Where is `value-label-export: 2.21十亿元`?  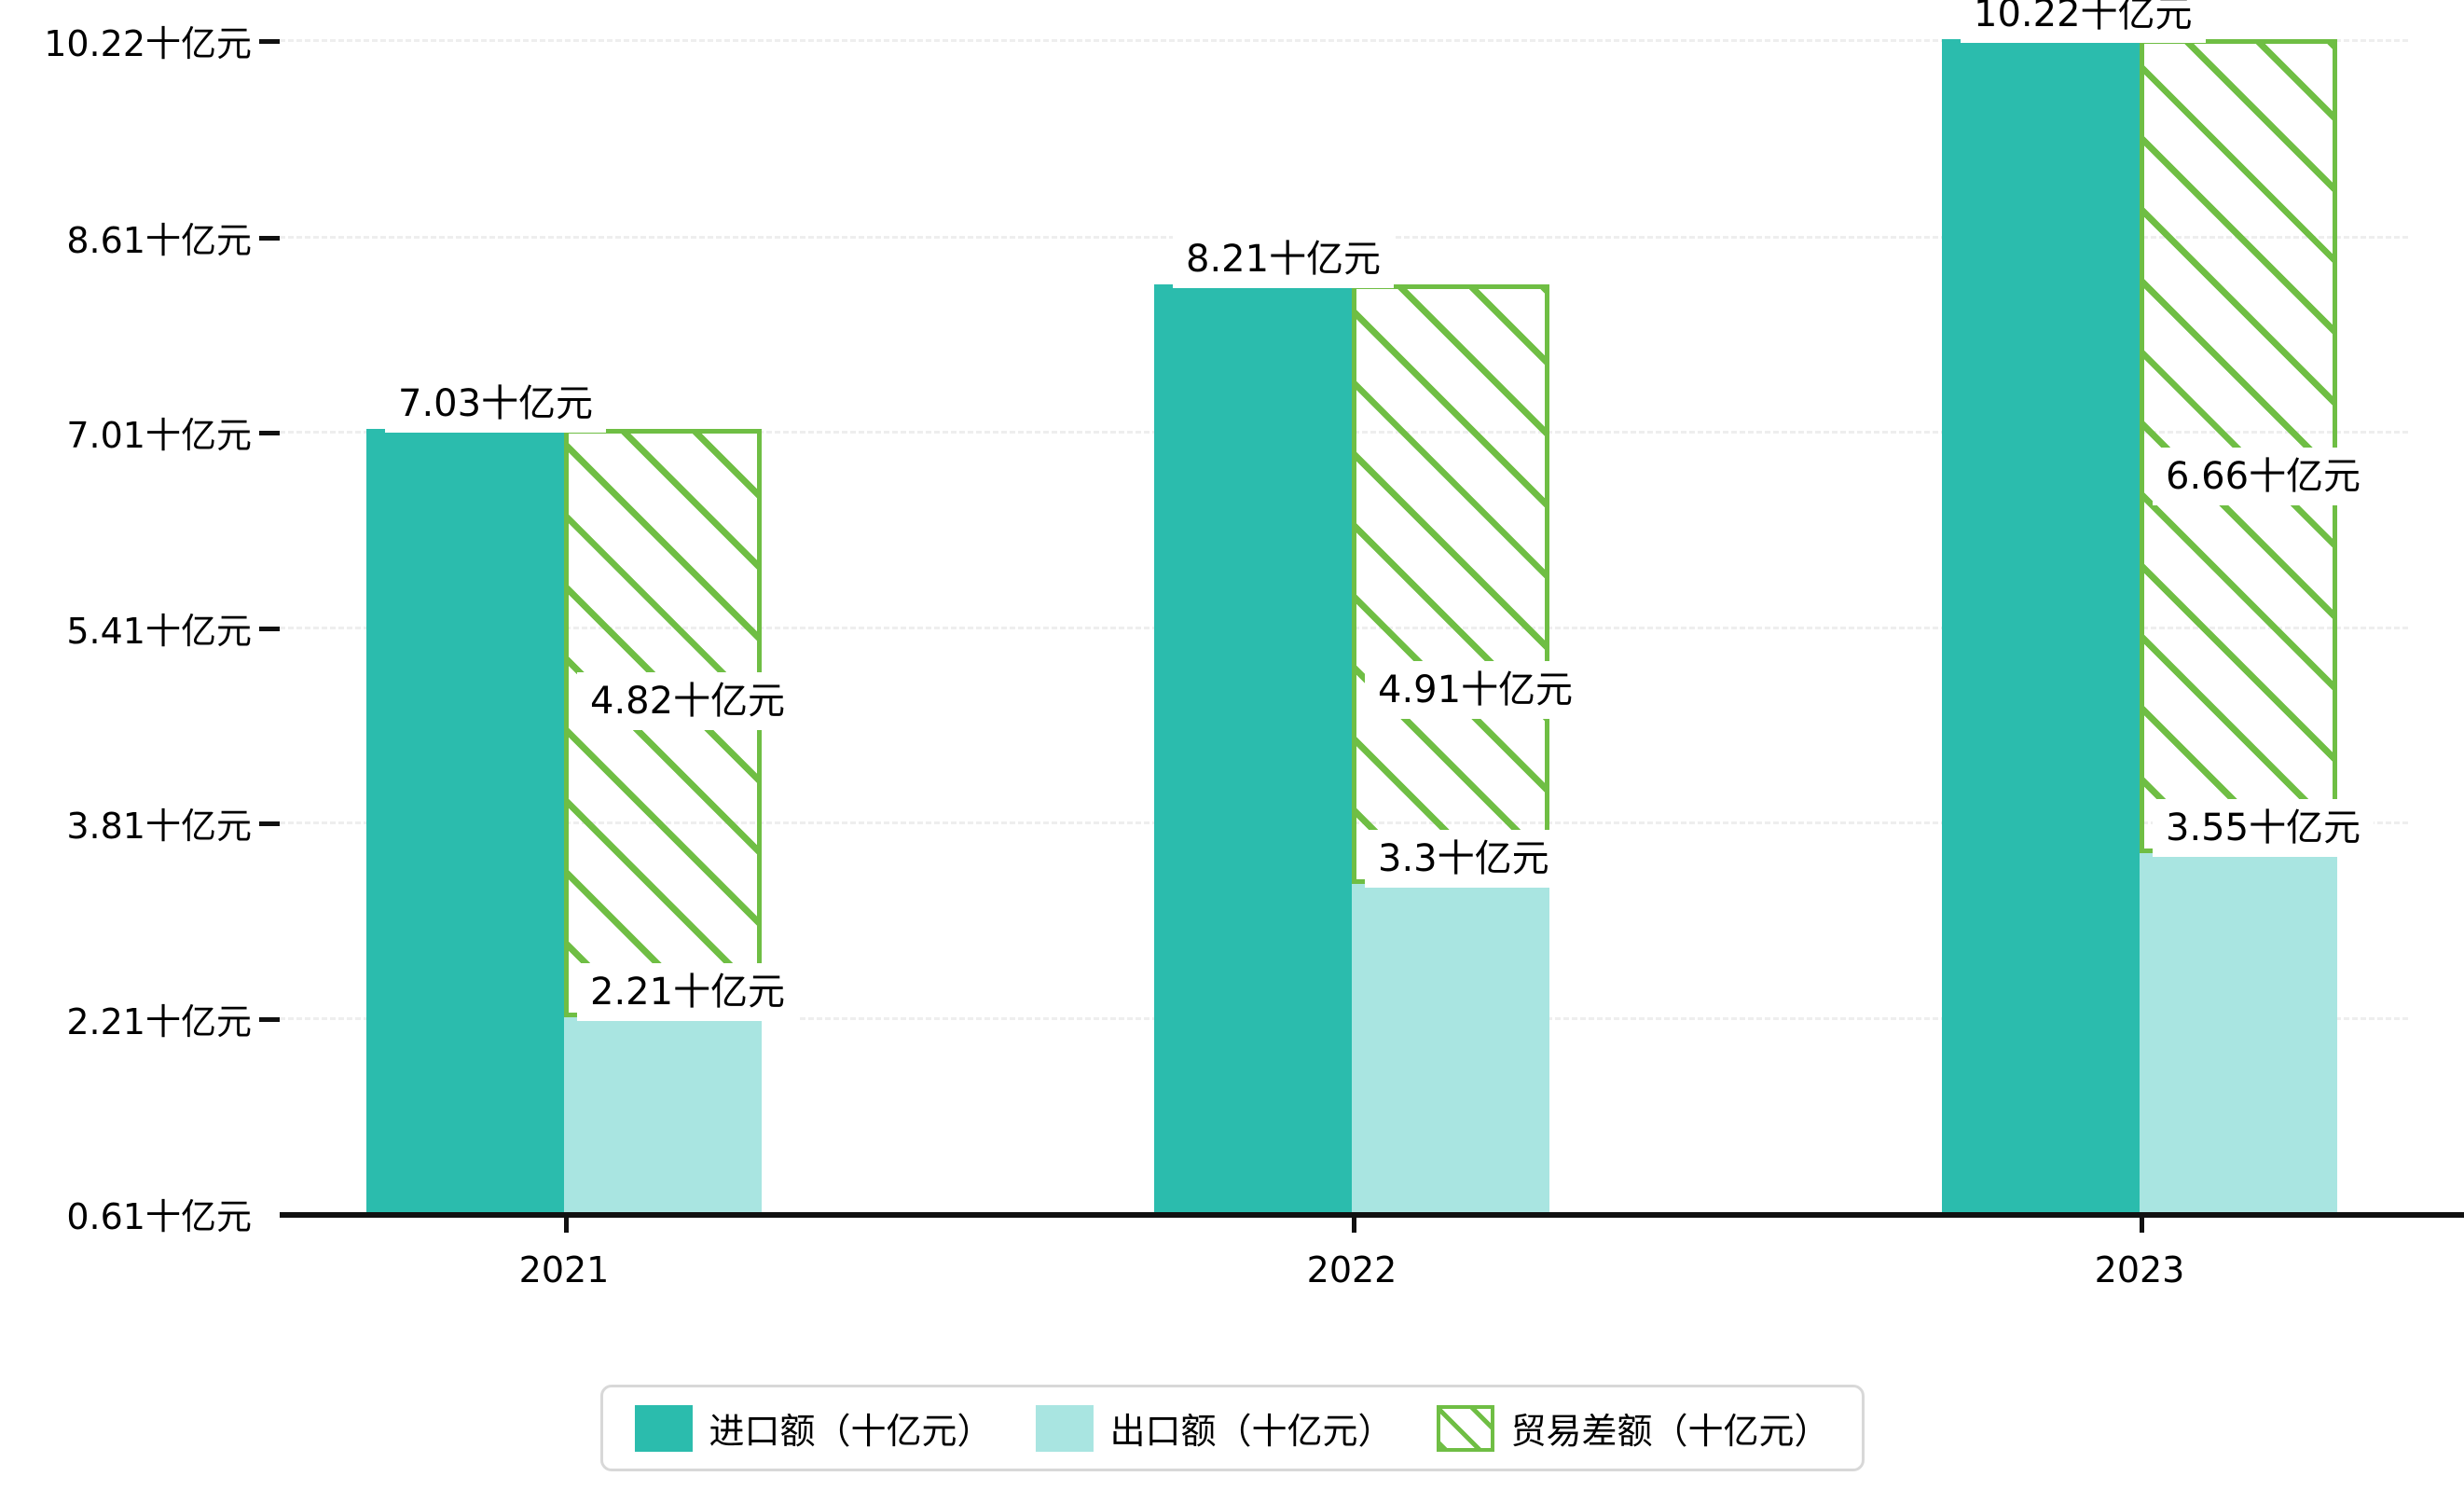 value-label-export: 2.21十亿元 is located at coordinates (688, 991).